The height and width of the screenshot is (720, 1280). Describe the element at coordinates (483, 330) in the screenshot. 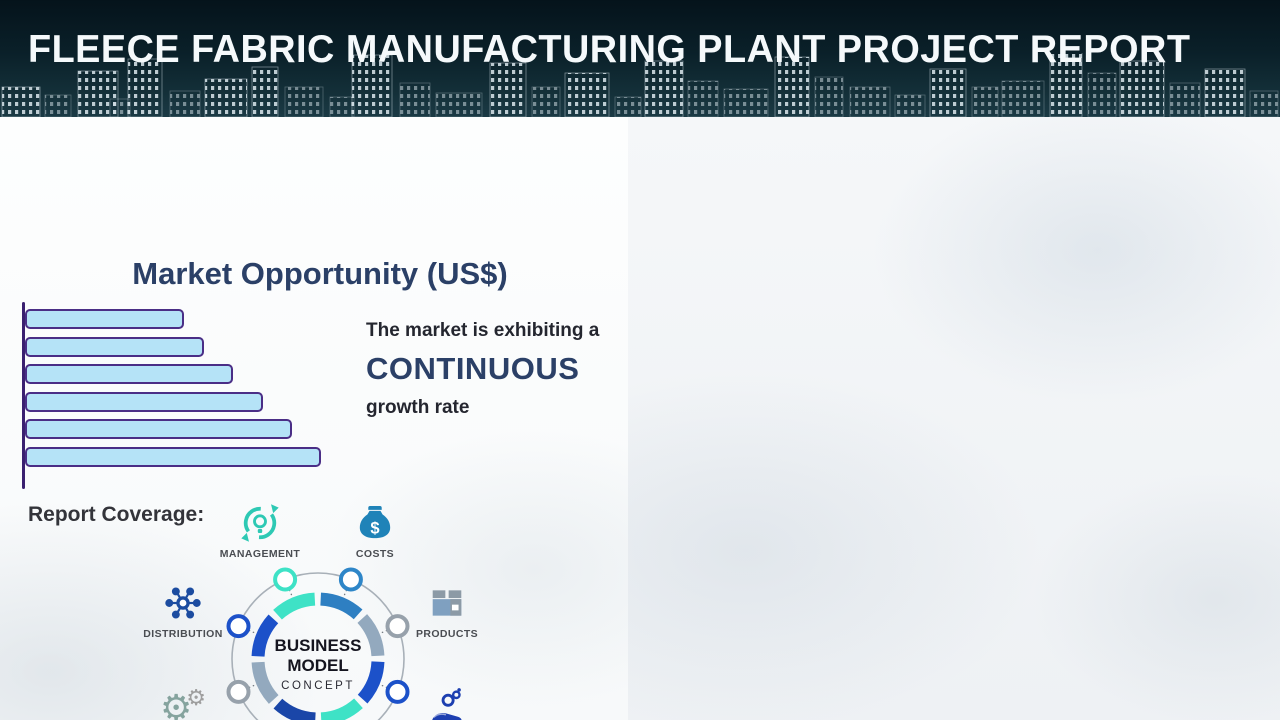

I see `growth-note-line1: The market is exhibiting a` at that location.